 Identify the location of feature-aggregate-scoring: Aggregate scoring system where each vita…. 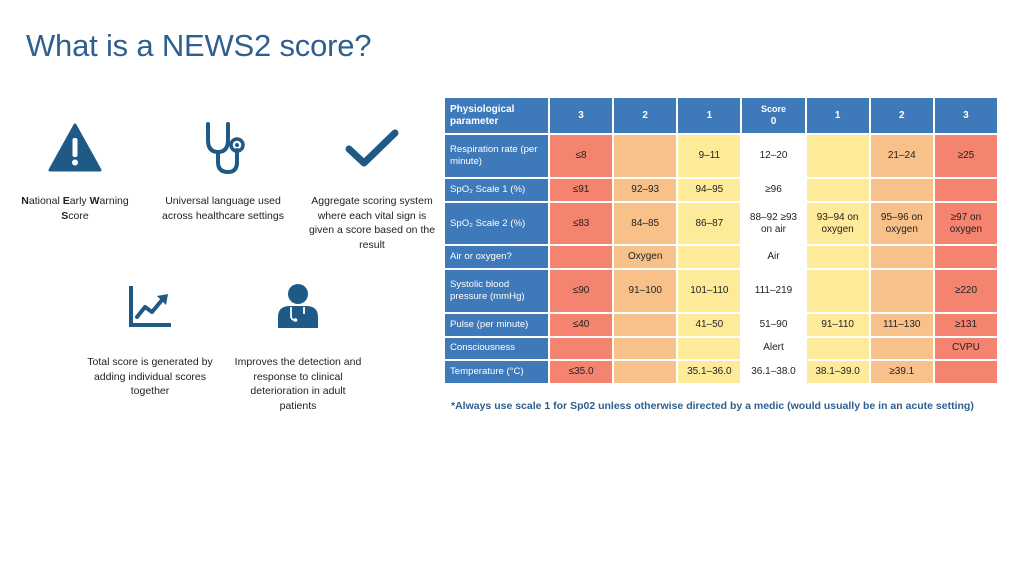
(372, 185).